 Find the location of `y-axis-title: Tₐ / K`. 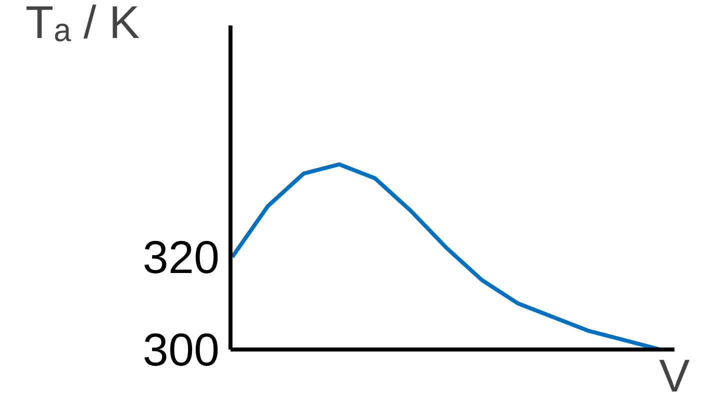

y-axis-title: Tₐ / K is located at coordinates (83, 24).